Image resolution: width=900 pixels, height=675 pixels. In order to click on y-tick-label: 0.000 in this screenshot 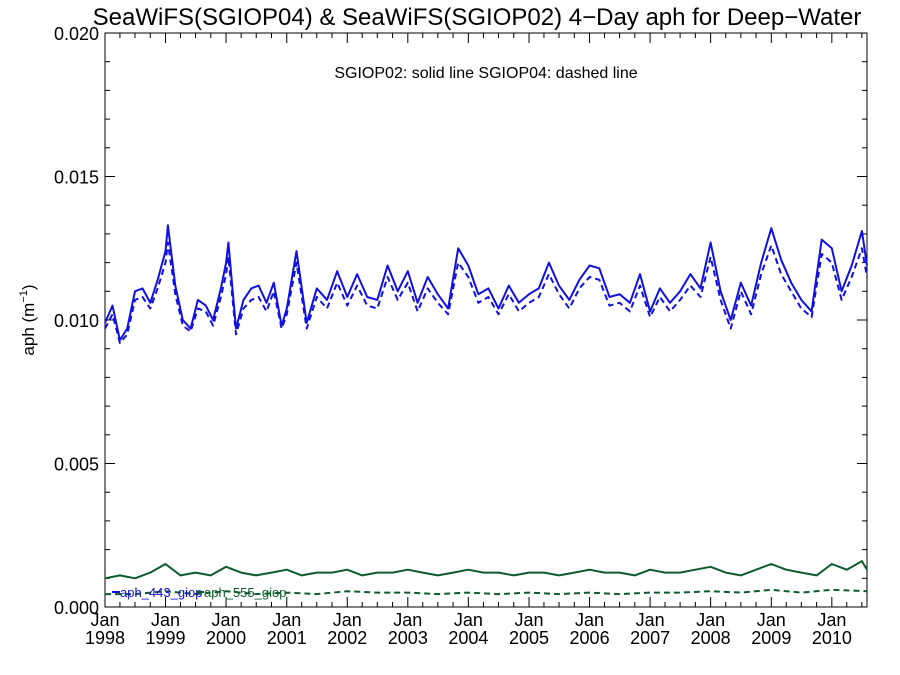, I will do `click(76, 608)`.